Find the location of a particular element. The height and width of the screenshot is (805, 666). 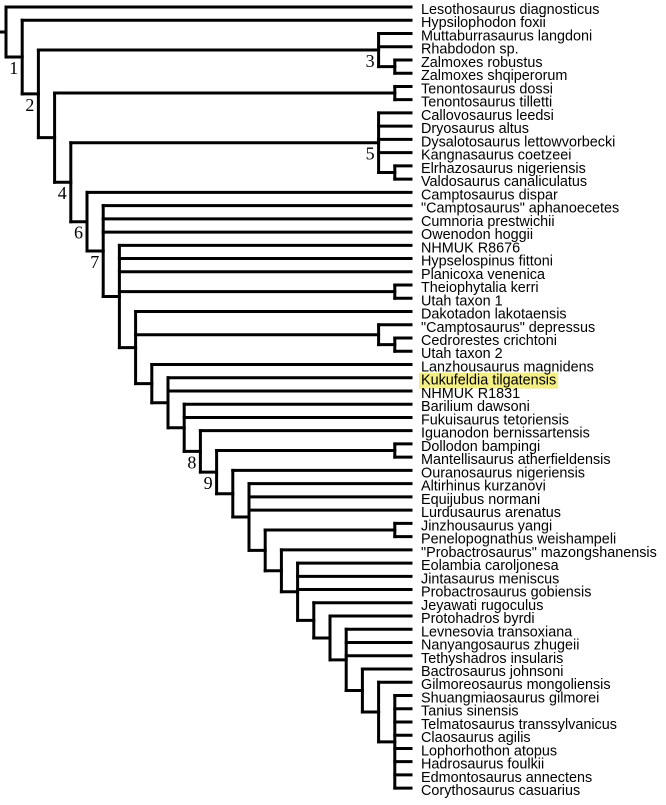

taxon-label: Utah taxon 2 is located at coordinates (462, 354).